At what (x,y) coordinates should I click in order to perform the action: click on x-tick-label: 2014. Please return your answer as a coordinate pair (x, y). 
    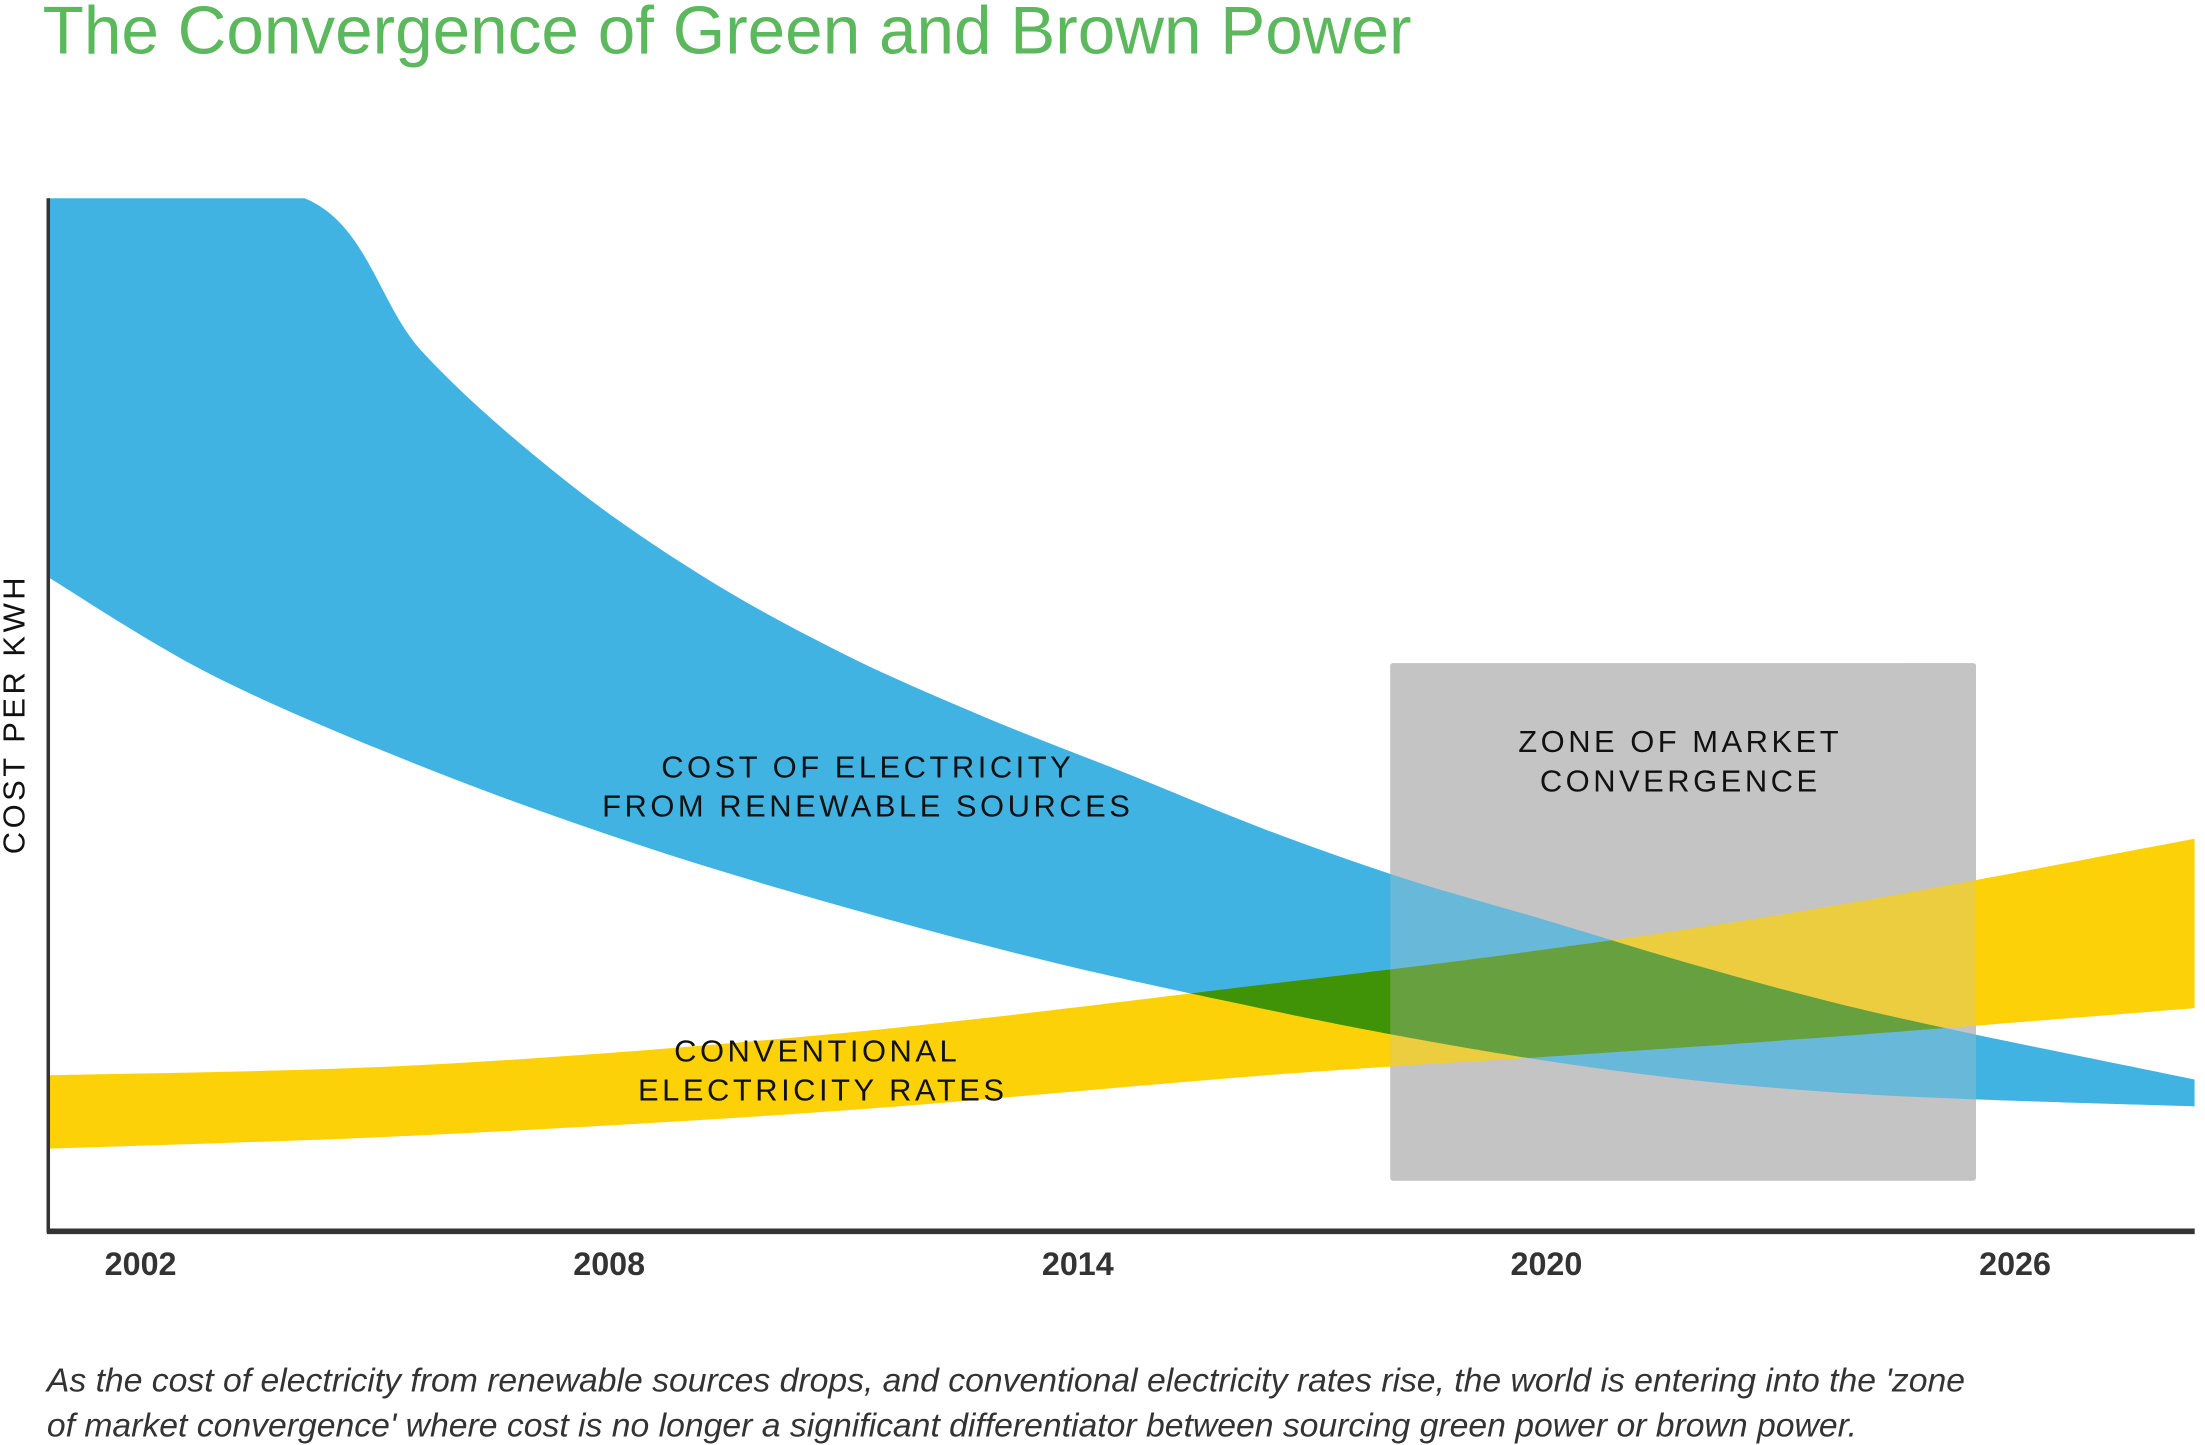
    Looking at the image, I should click on (1078, 1264).